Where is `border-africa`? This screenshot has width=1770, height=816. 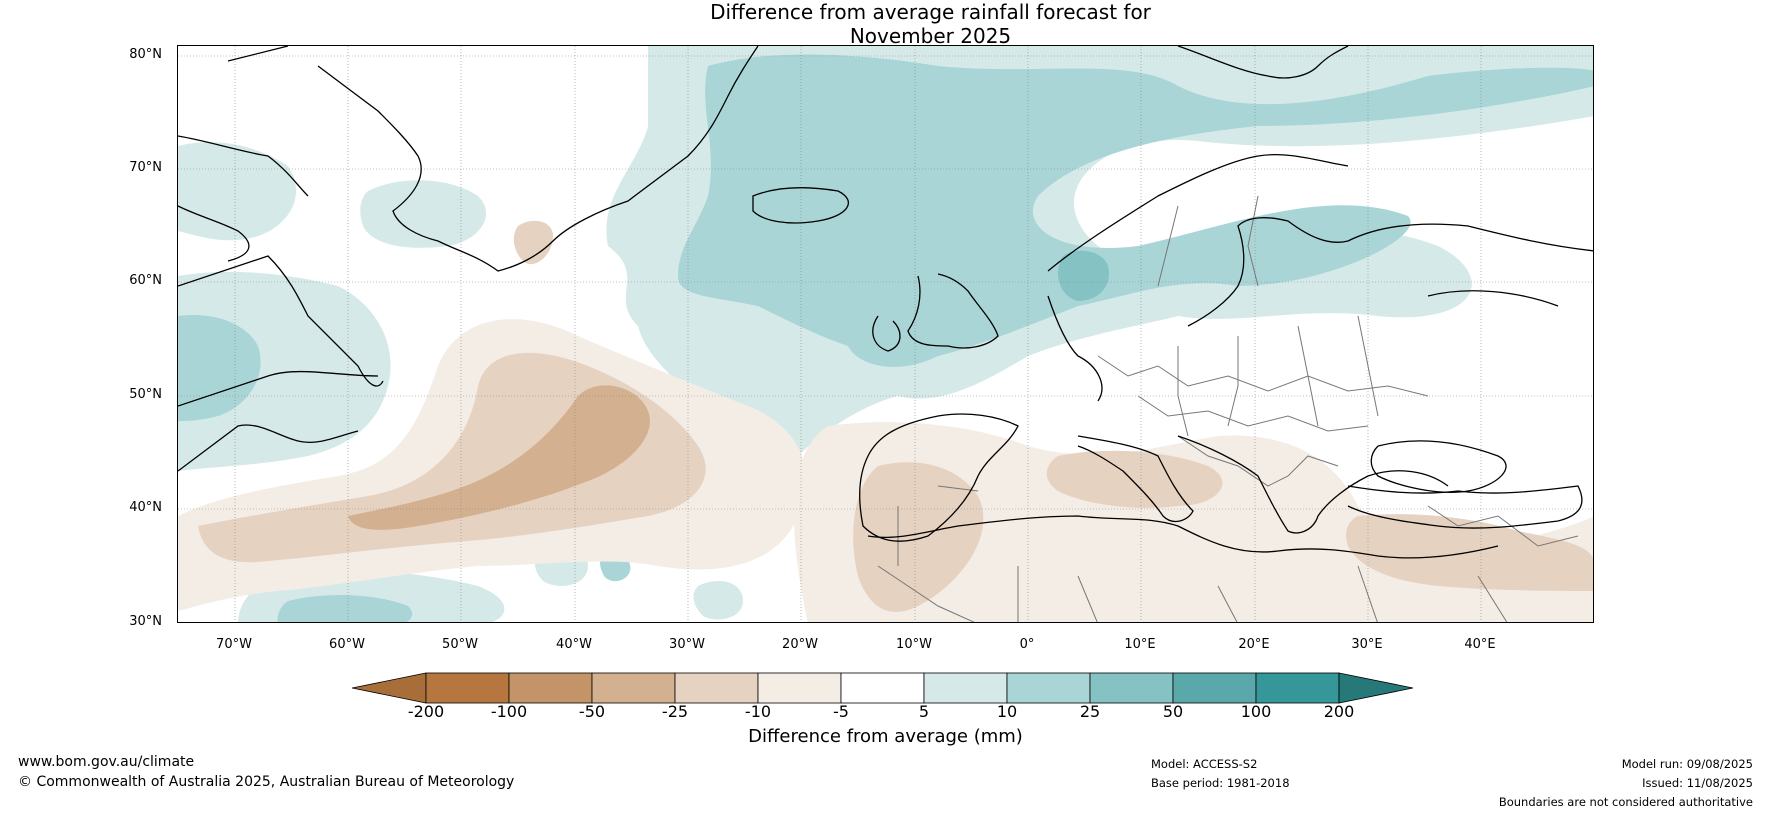 border-africa is located at coordinates (1192, 593).